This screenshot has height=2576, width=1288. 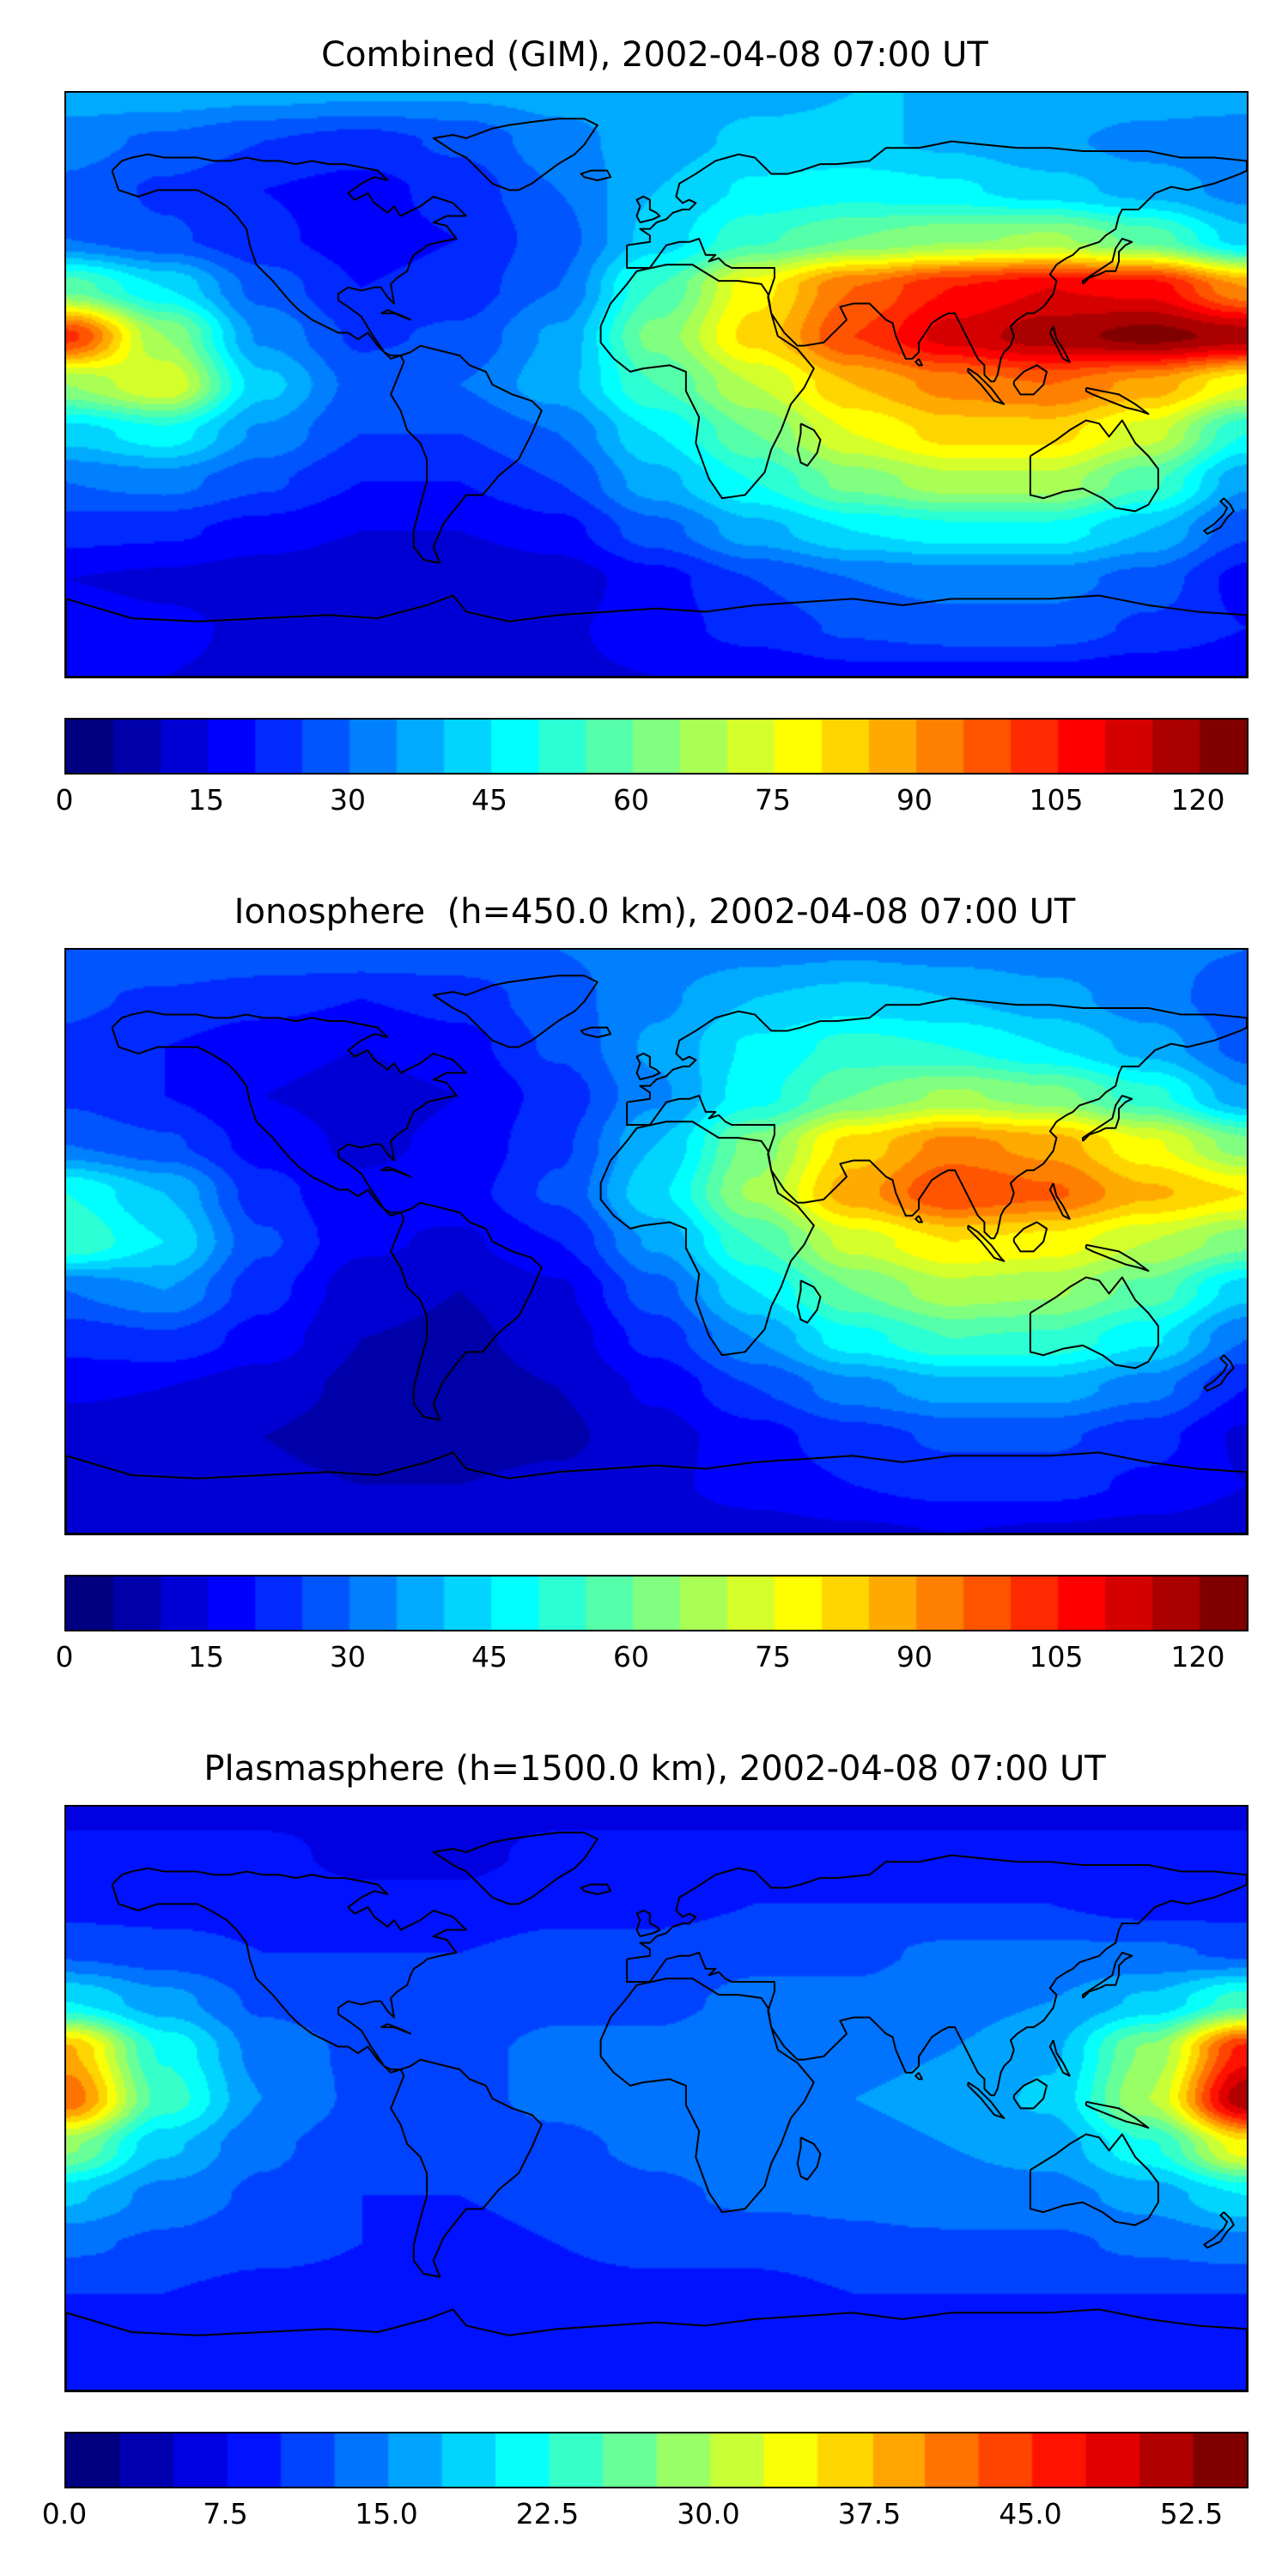 I want to click on colorbar-combined, so click(x=656, y=746).